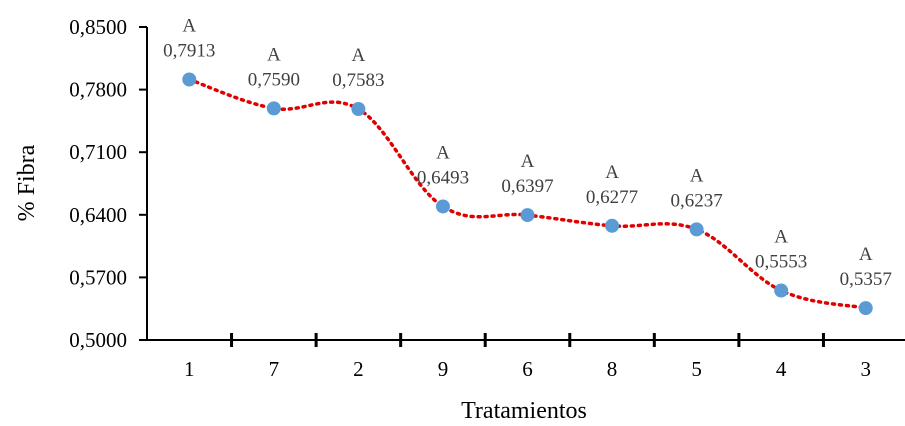 This screenshot has width=905, height=426. Describe the element at coordinates (781, 262) in the screenshot. I see `data-label: 0,5553` at that location.